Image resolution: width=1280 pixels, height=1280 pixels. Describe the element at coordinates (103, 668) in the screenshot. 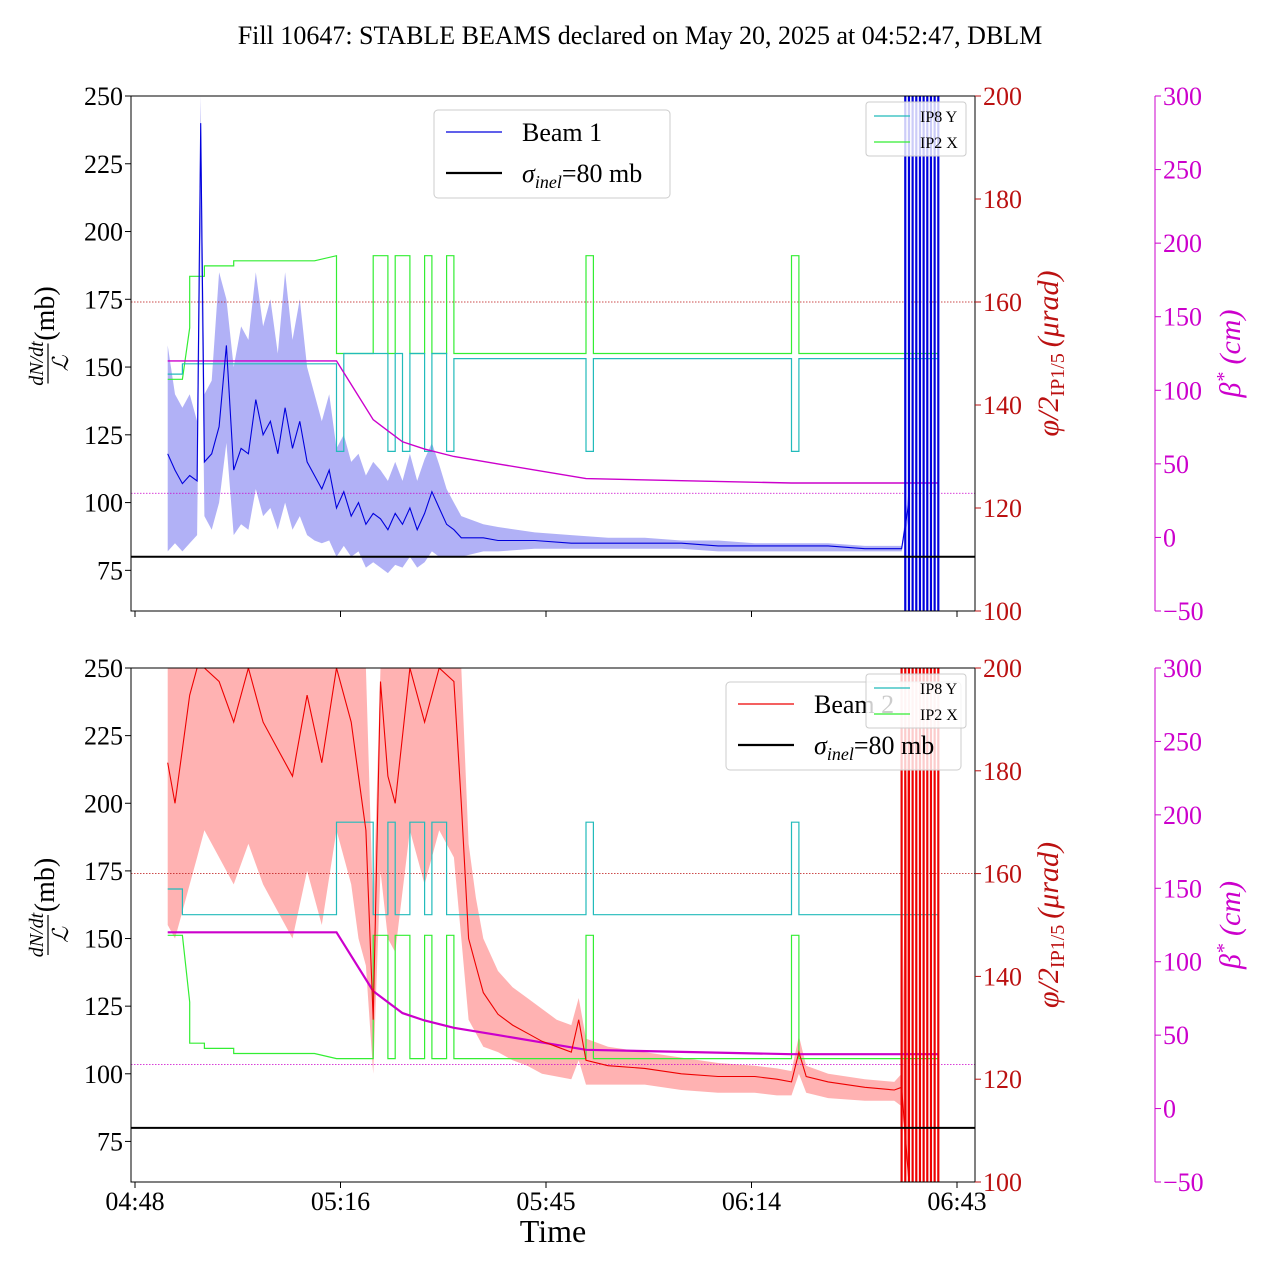

I see `y-tick-label: 250` at that location.